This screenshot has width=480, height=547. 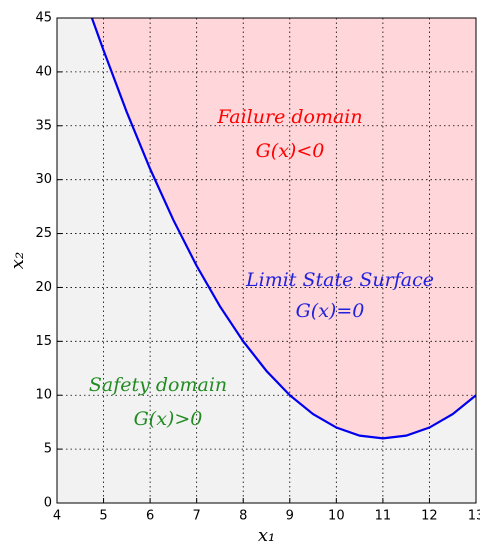 I want to click on annotation: Failure domain, so click(x=289, y=117).